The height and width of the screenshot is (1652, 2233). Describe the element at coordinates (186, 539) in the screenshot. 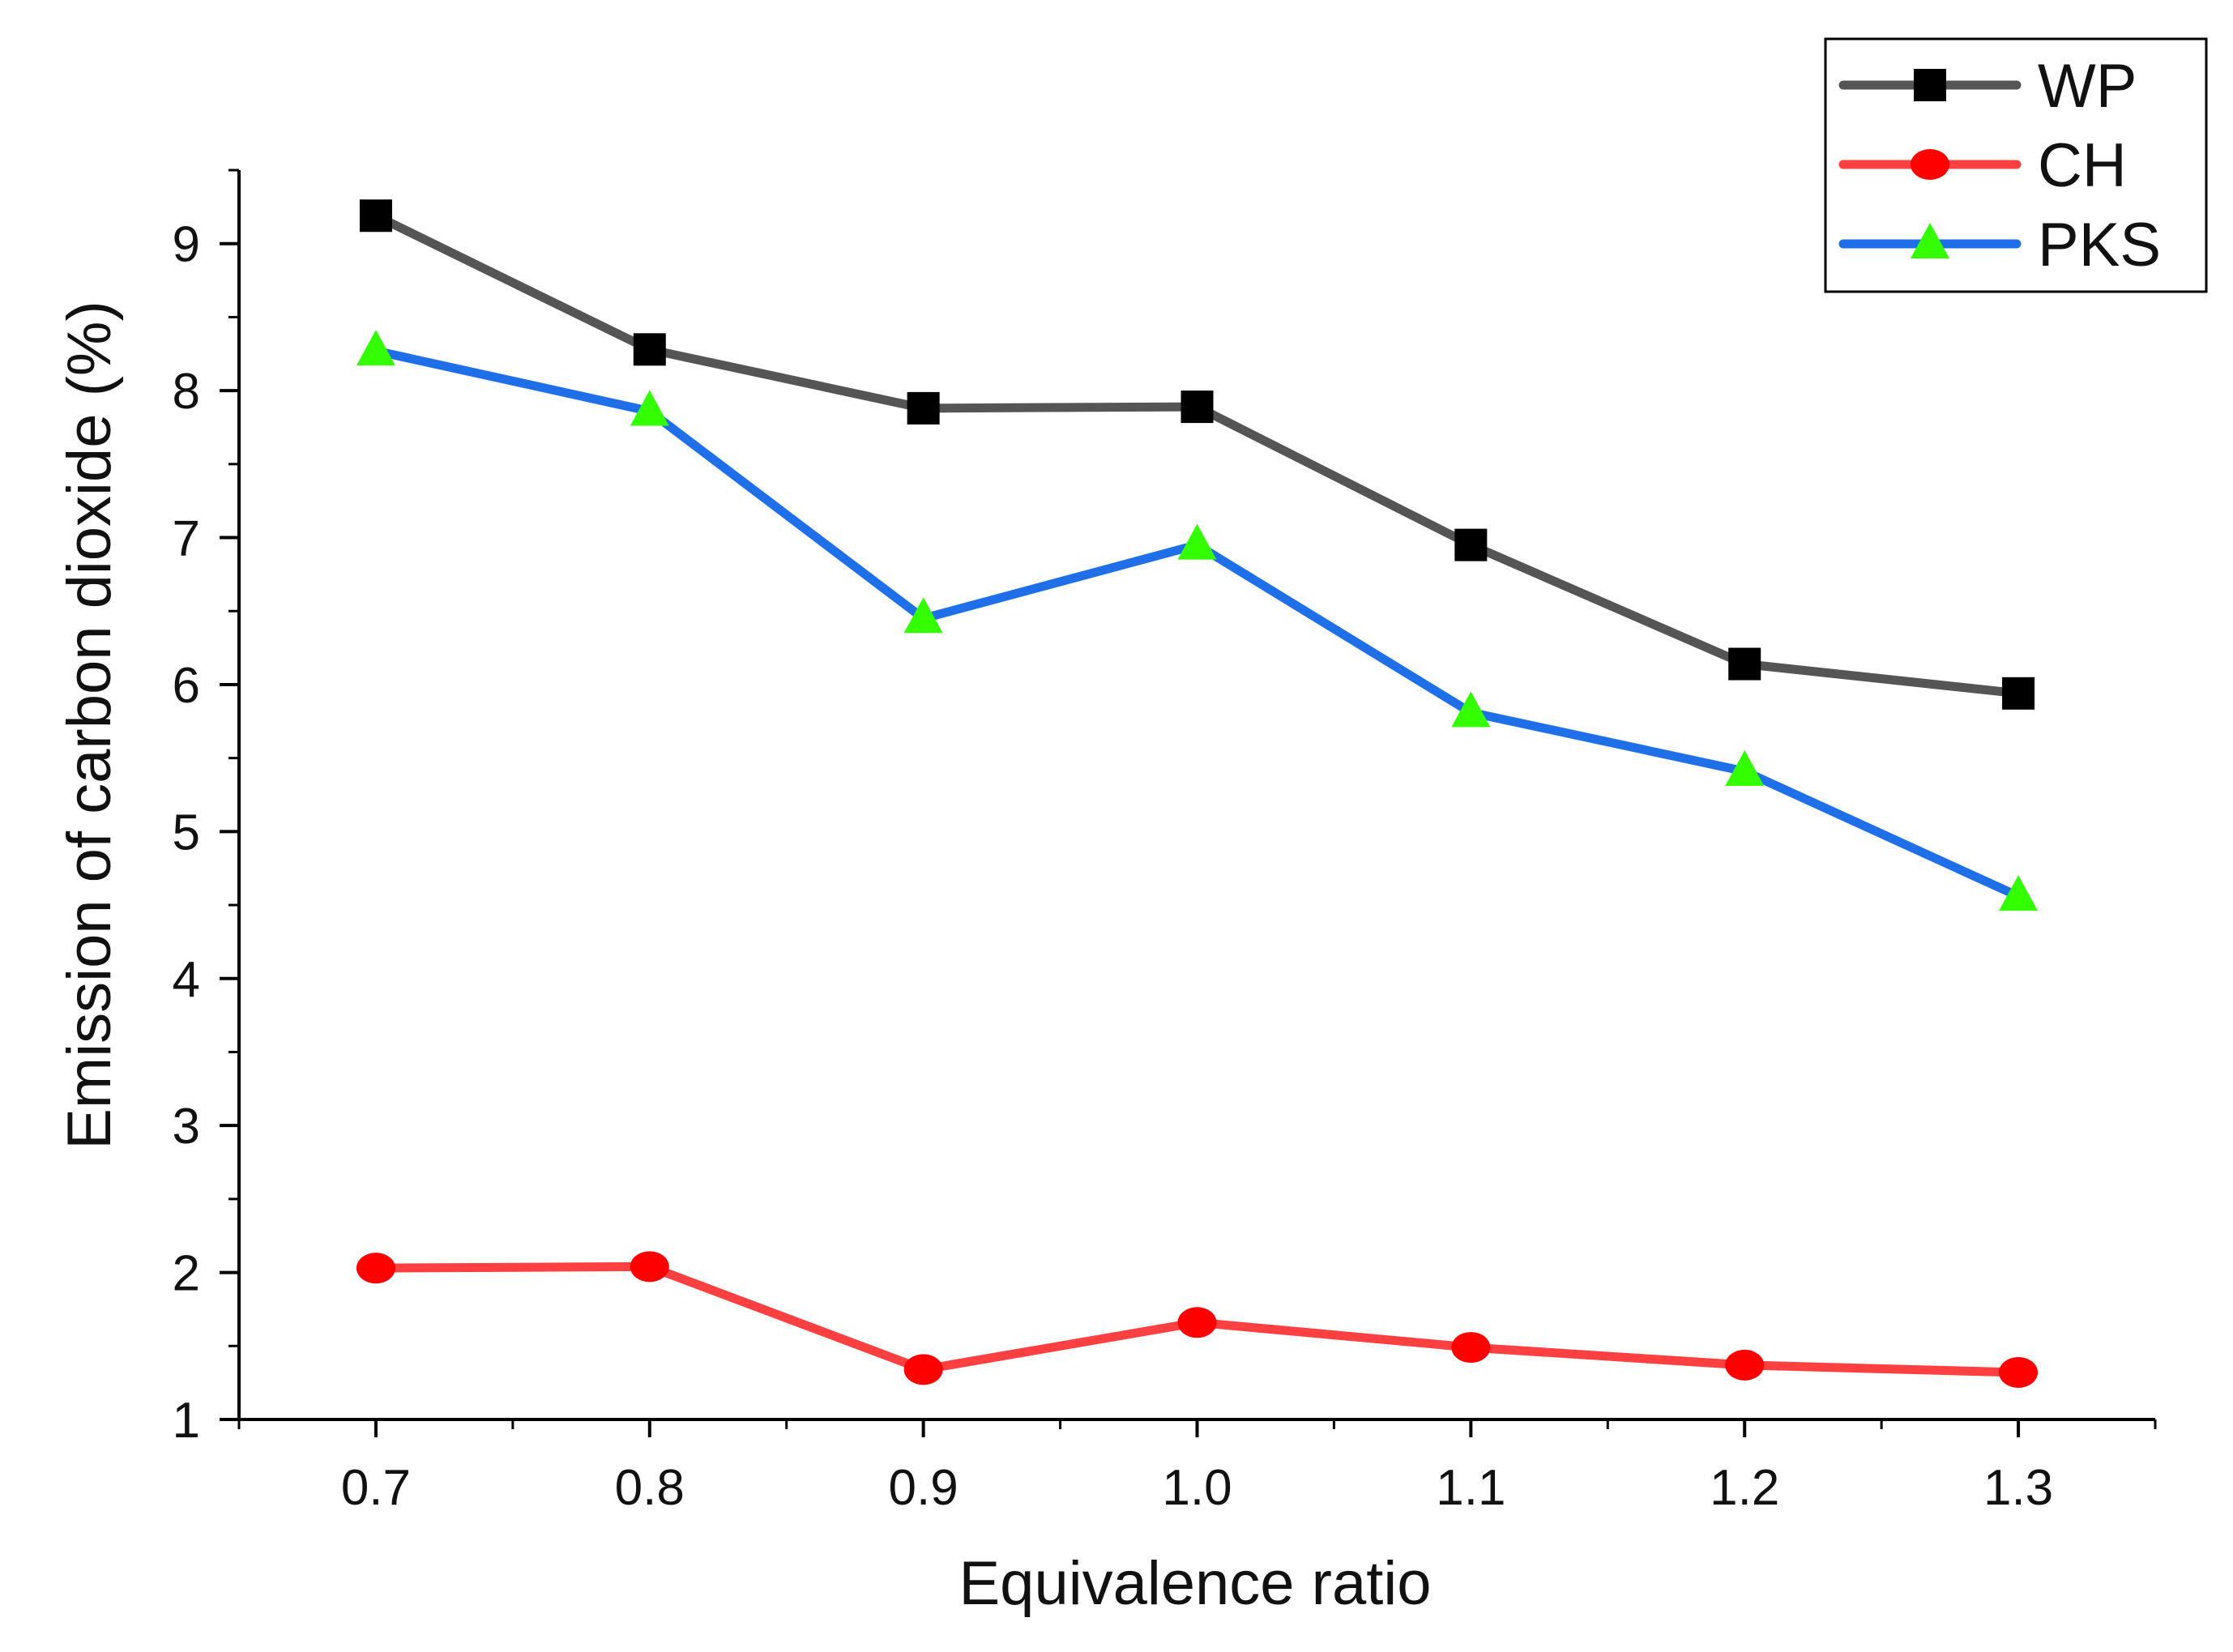

I see `y-tick-label: 7` at that location.